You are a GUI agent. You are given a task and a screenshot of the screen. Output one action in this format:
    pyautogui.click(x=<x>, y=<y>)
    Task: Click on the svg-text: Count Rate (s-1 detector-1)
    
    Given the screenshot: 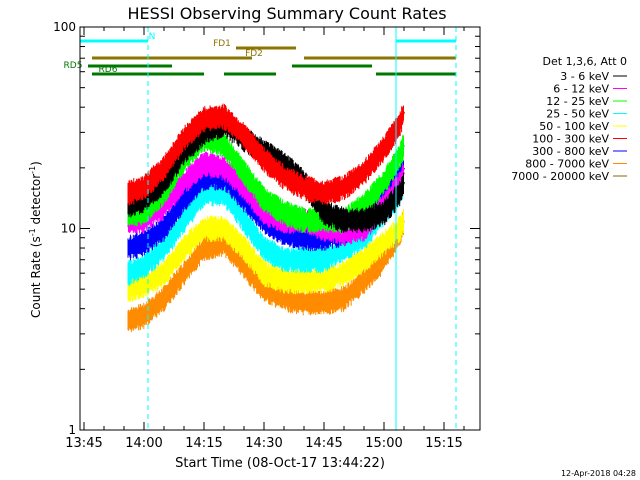 What is the action you would take?
    pyautogui.click(x=35, y=239)
    